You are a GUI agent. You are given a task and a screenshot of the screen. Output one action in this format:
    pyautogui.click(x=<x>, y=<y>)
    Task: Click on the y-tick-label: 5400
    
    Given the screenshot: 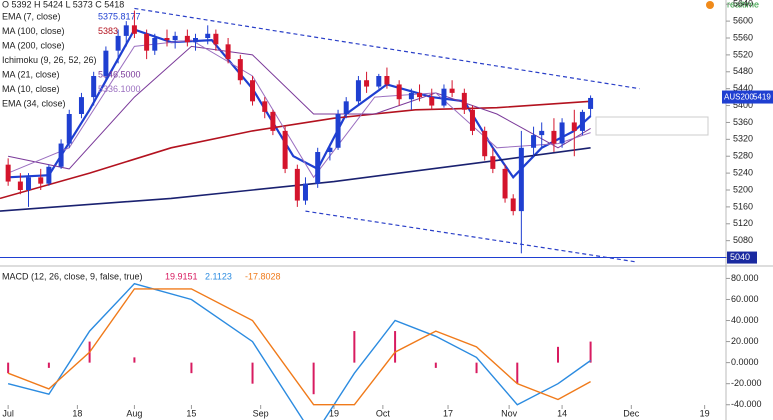 What is the action you would take?
    pyautogui.click(x=743, y=105)
    